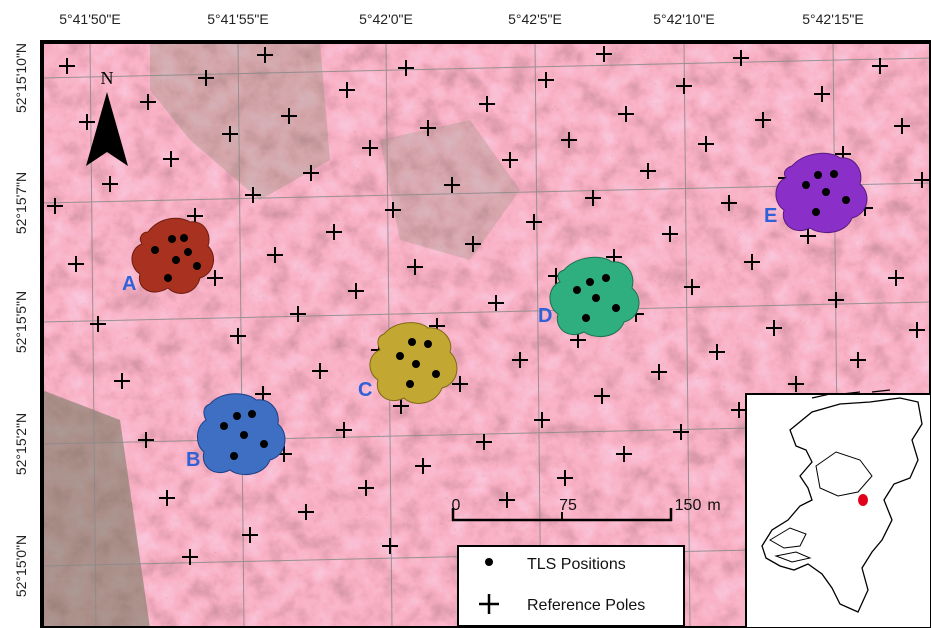 This screenshot has width=931, height=628. Describe the element at coordinates (821, 193) in the screenshot. I see `site-e-area` at that location.